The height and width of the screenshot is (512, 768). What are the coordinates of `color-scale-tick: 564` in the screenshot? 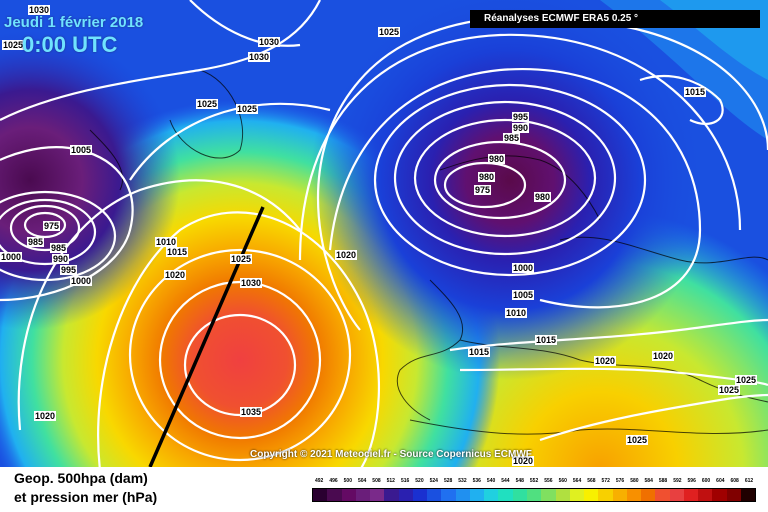 It's located at (577, 481).